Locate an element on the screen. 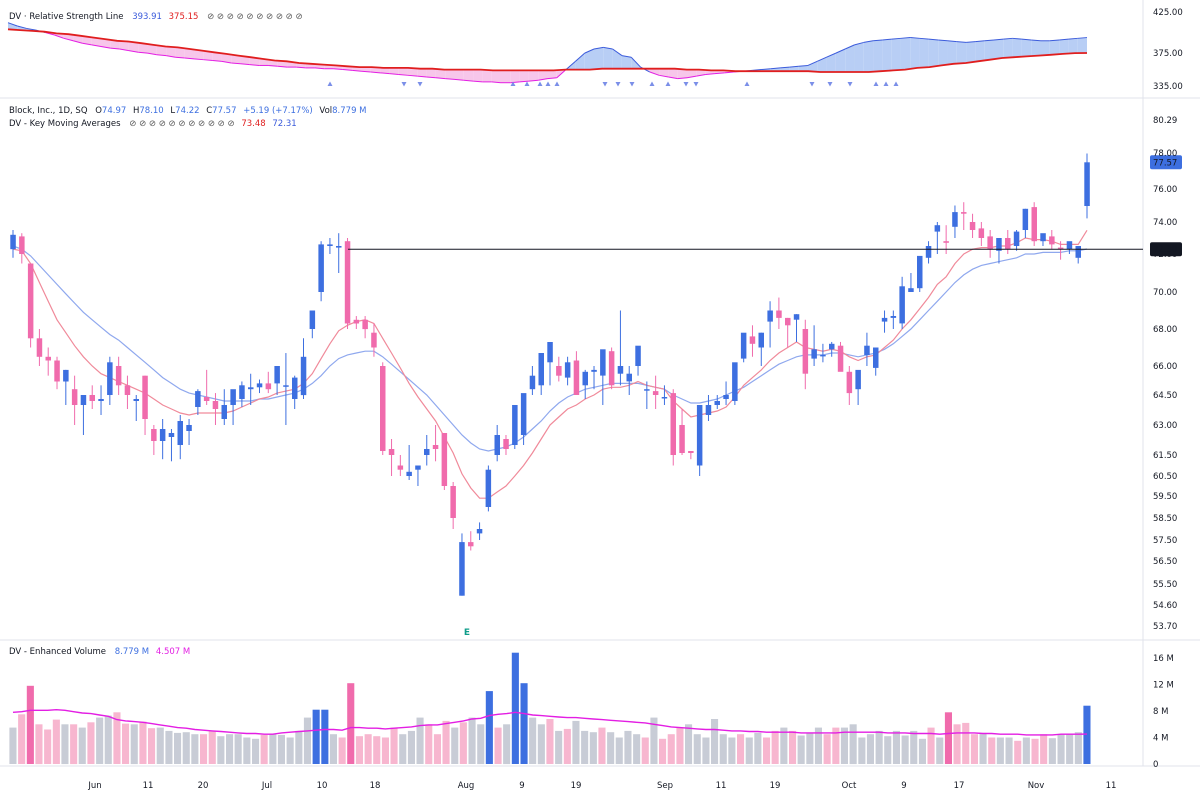  low-label: L is located at coordinates (172, 111).